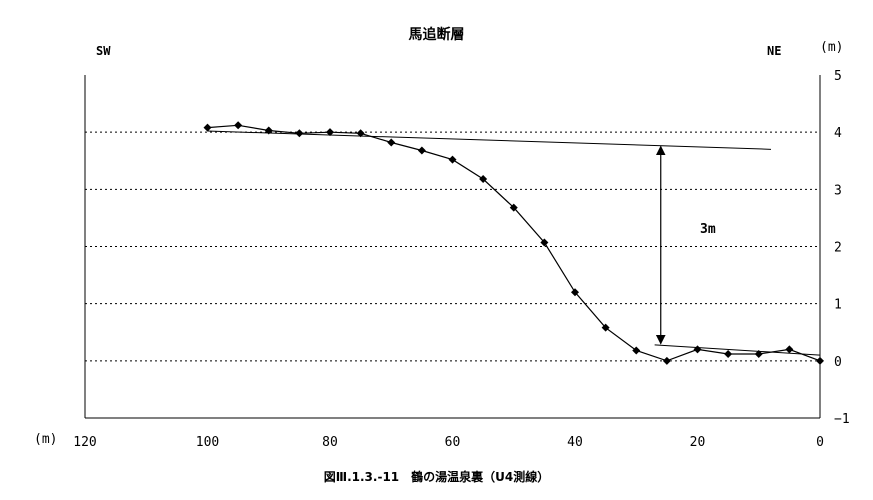 This screenshot has height=500, width=873. What do you see at coordinates (838, 362) in the screenshot?
I see `y-tick-label: 0` at bounding box center [838, 362].